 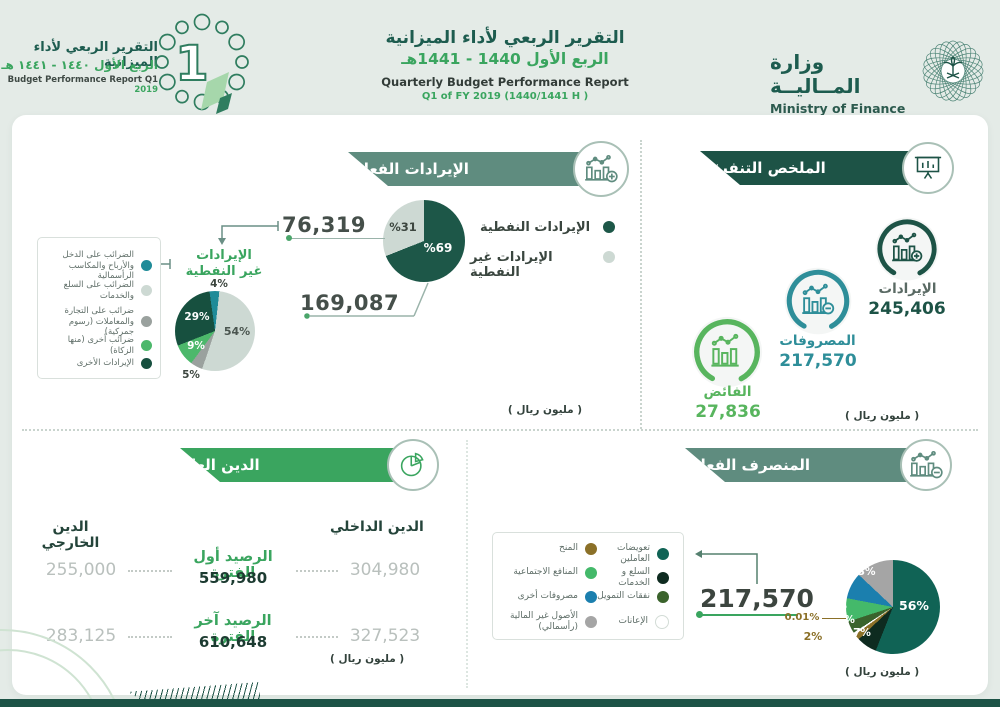 I want to click on summary-unit: ( مليون ريال ), so click(x=882, y=416).